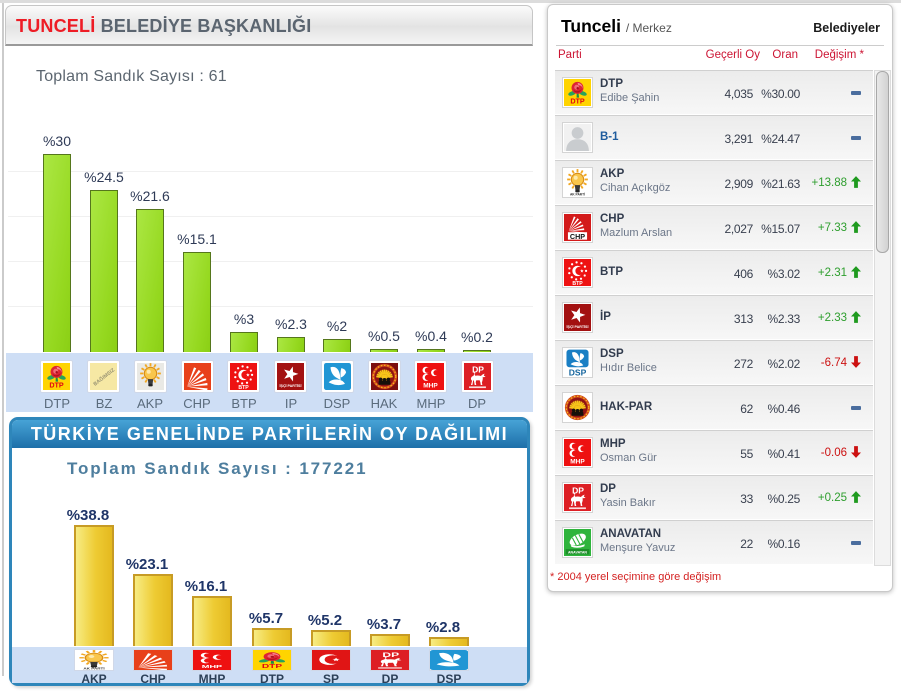  Describe the element at coordinates (578, 371) in the screenshot. I see `svg-text: DSP` at that location.